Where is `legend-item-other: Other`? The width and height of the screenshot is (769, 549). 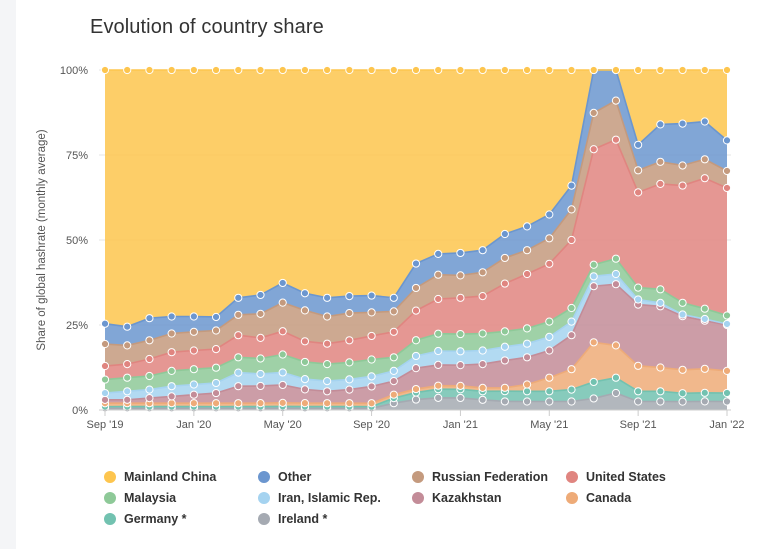
legend-item-other: Other is located at coordinates (335, 477).